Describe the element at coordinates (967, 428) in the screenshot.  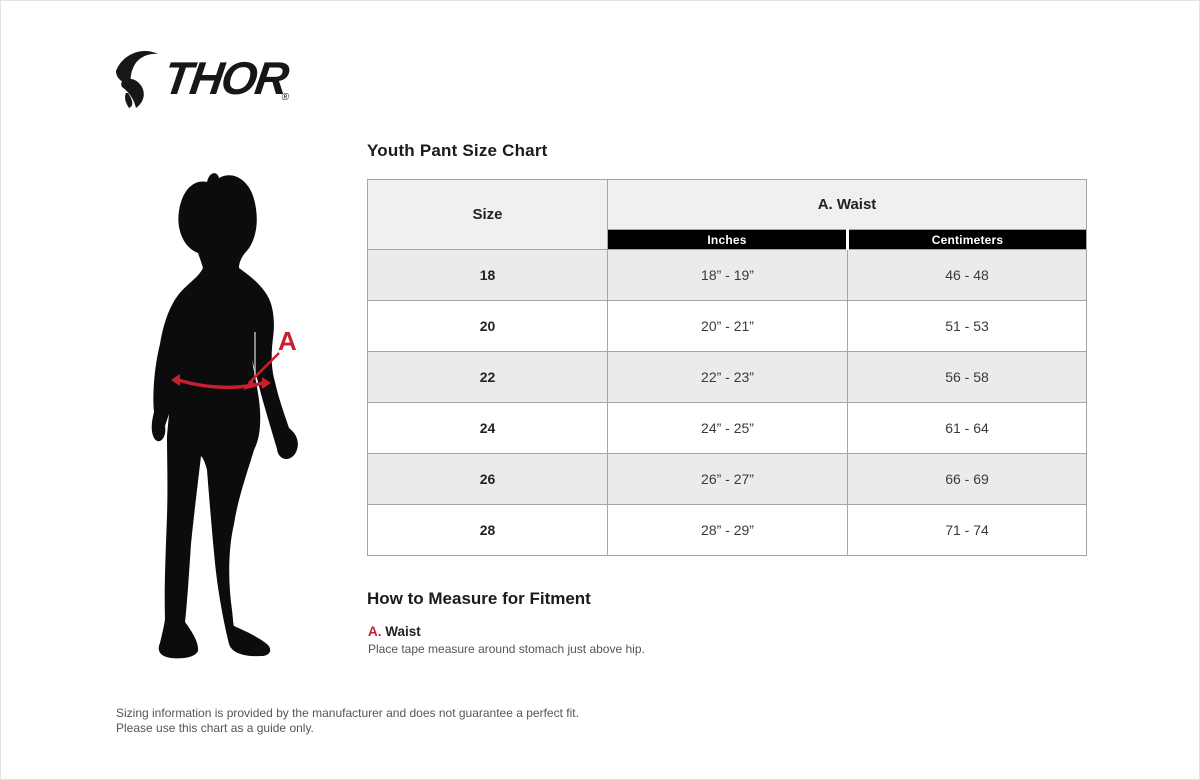
I see `centimeters-value: 61 - 64` at that location.